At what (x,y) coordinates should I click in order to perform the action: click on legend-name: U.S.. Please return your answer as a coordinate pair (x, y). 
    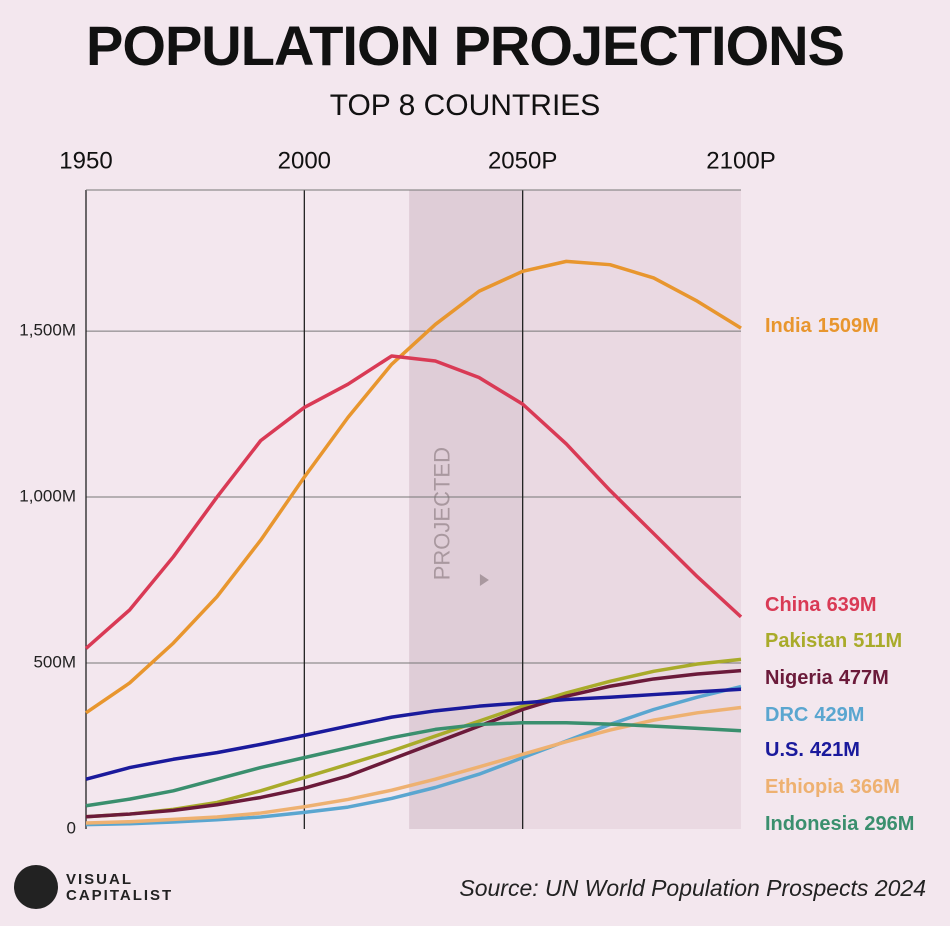
    Looking at the image, I should click on (784, 750).